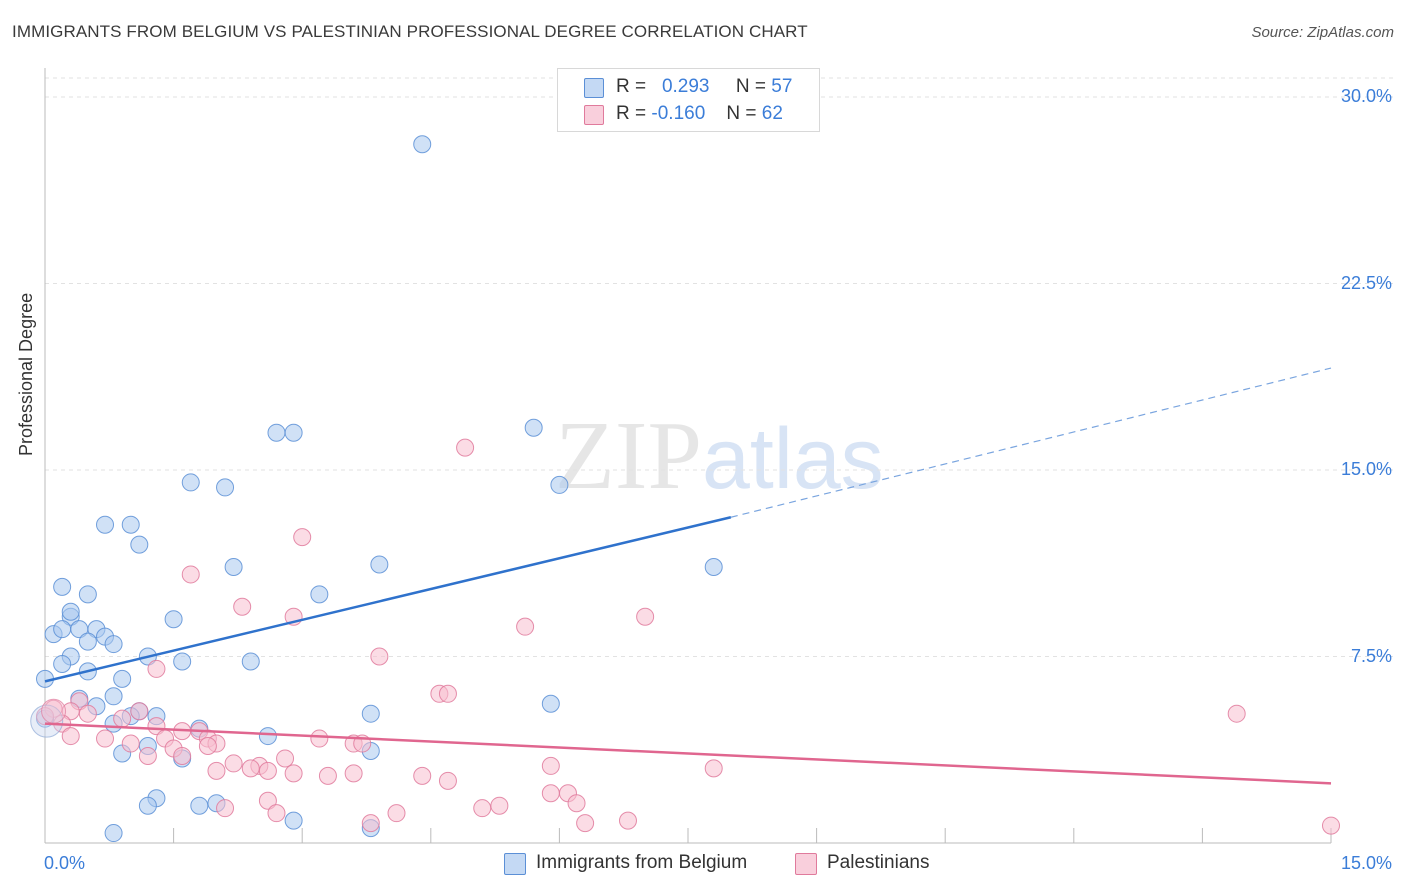  I want to click on trend-line-palestinians, so click(688, 753).